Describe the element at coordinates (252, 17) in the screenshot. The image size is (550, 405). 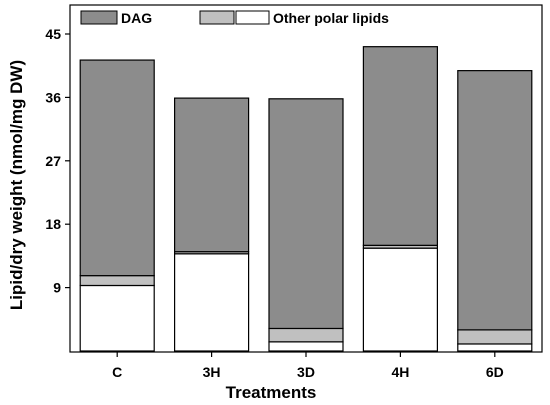
I see `legend-swatch-other-polar-lipids` at that location.